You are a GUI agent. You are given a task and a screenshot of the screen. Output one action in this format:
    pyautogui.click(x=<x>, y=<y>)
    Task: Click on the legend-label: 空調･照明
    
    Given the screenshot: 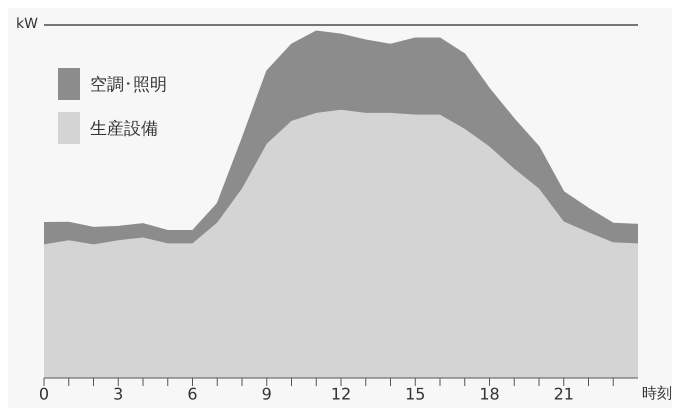 What is the action you would take?
    pyautogui.click(x=128, y=85)
    